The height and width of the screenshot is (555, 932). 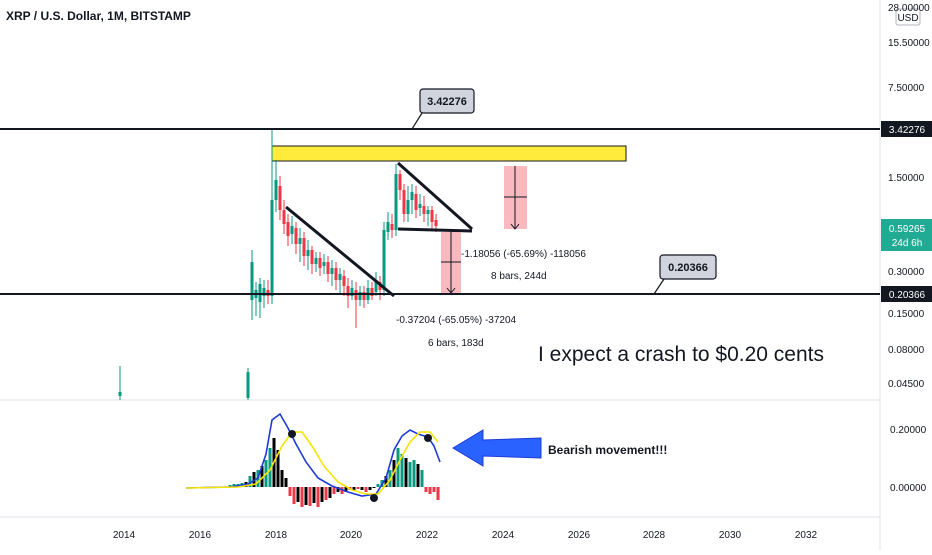 I want to click on main-annotation: I expect a crash to $0.20 cents, so click(x=681, y=354).